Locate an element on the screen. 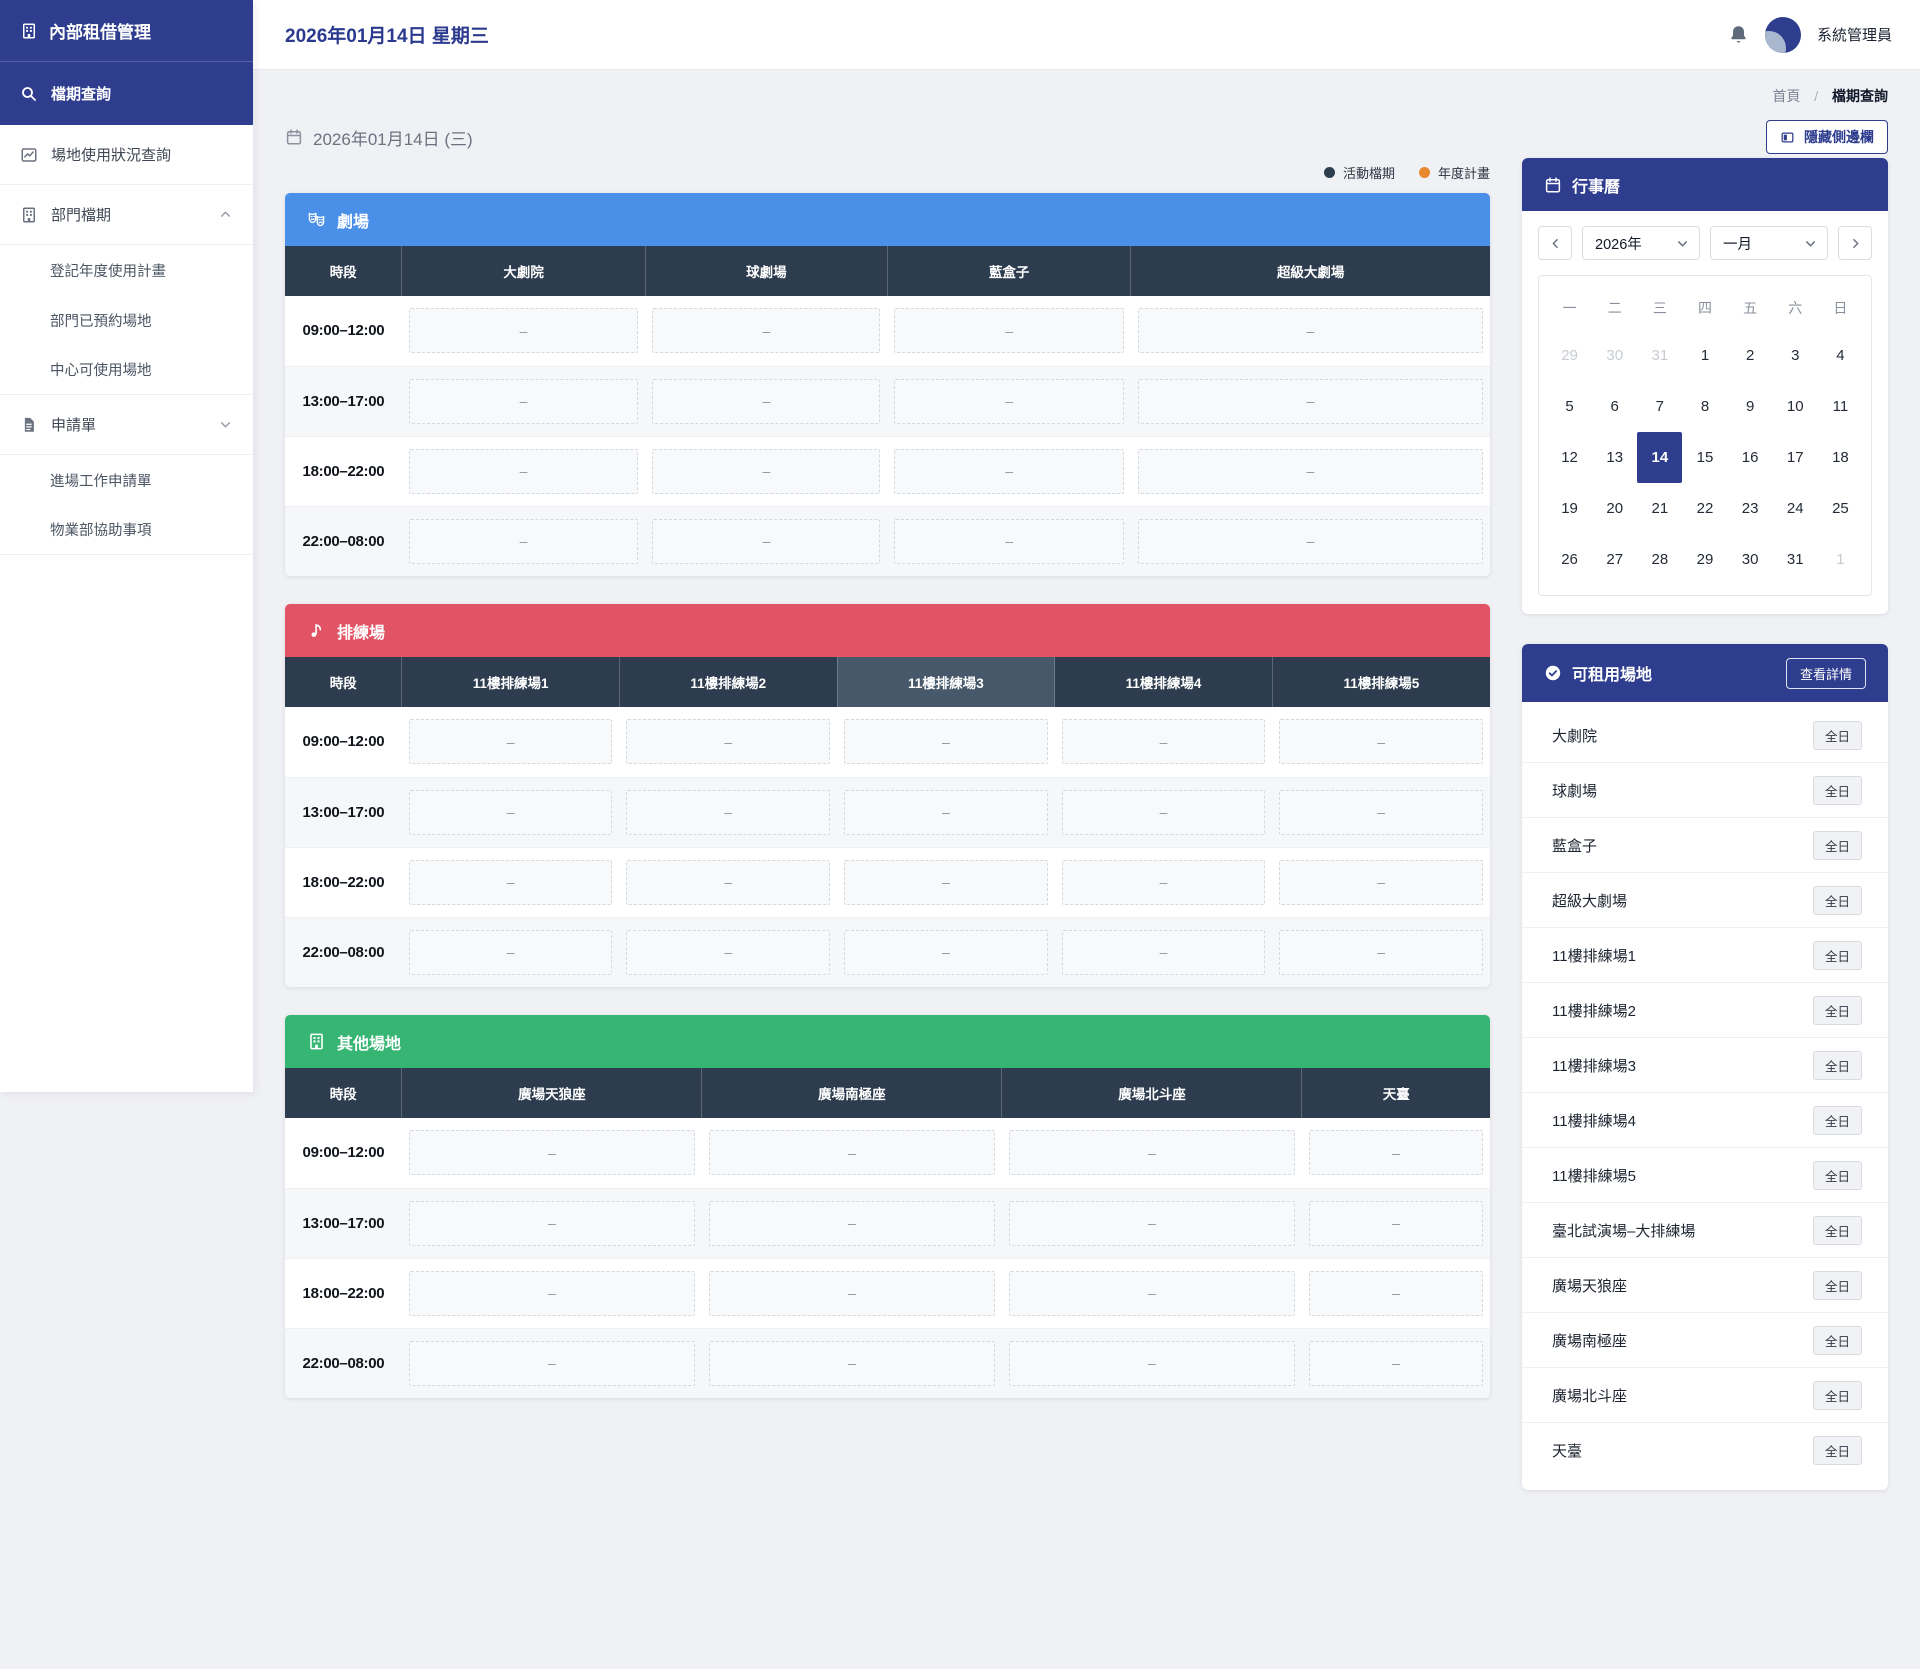 This screenshot has height=1669, width=1920. sidebar-item-property-assistance: 物業部協助事項 is located at coordinates (126, 530).